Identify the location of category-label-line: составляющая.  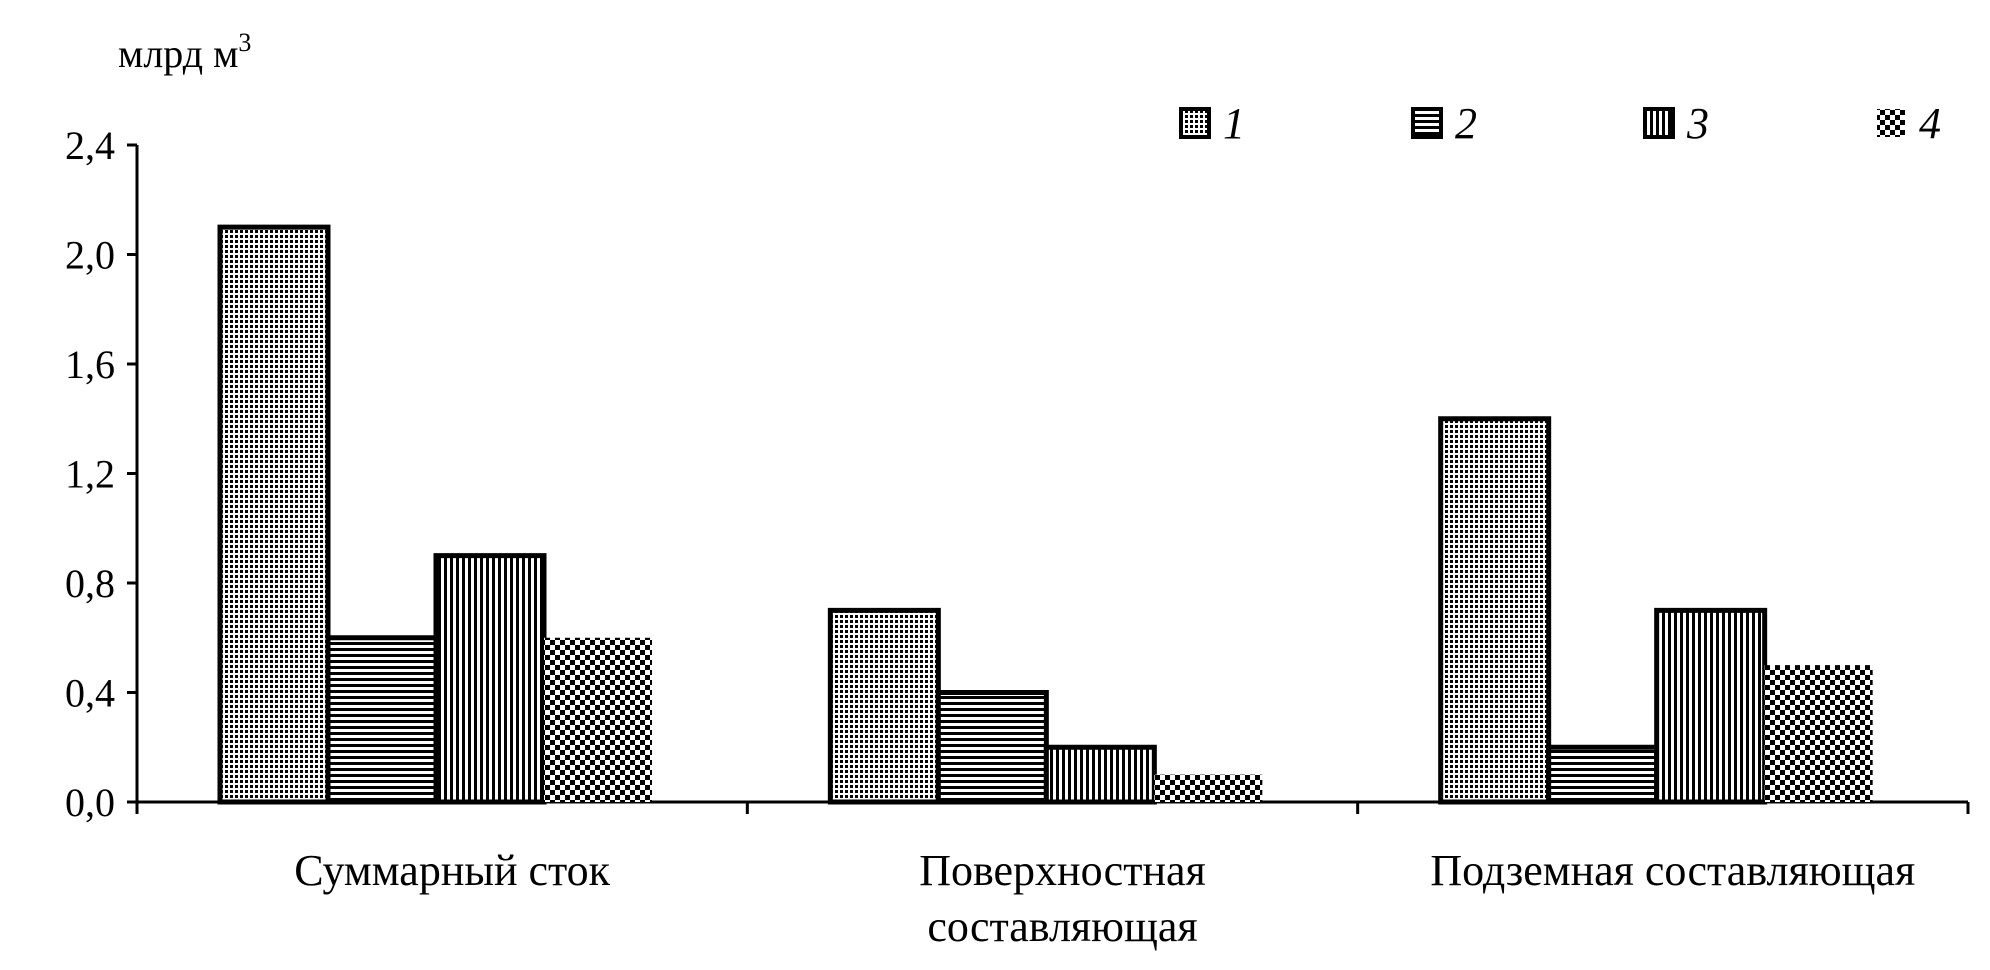
(1062, 926).